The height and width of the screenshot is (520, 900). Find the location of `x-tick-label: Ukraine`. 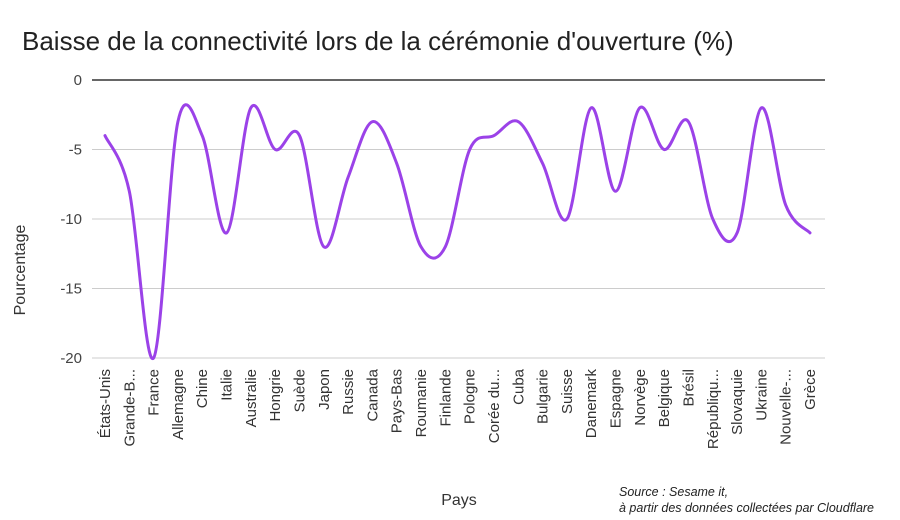

x-tick-label: Ukraine is located at coordinates (761, 395).